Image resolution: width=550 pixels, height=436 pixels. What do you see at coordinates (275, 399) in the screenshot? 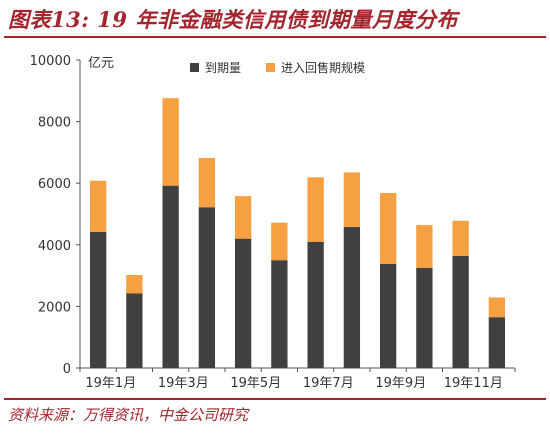
I see `source-rule` at bounding box center [275, 399].